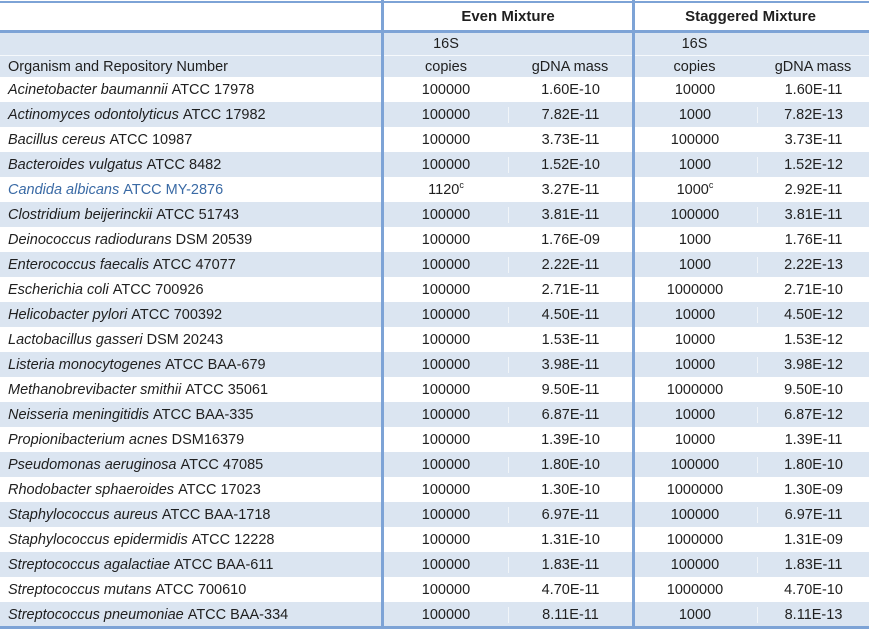 The image size is (869, 632). What do you see at coordinates (185, 339) in the screenshot?
I see `organism-strain: DSM 20243` at bounding box center [185, 339].